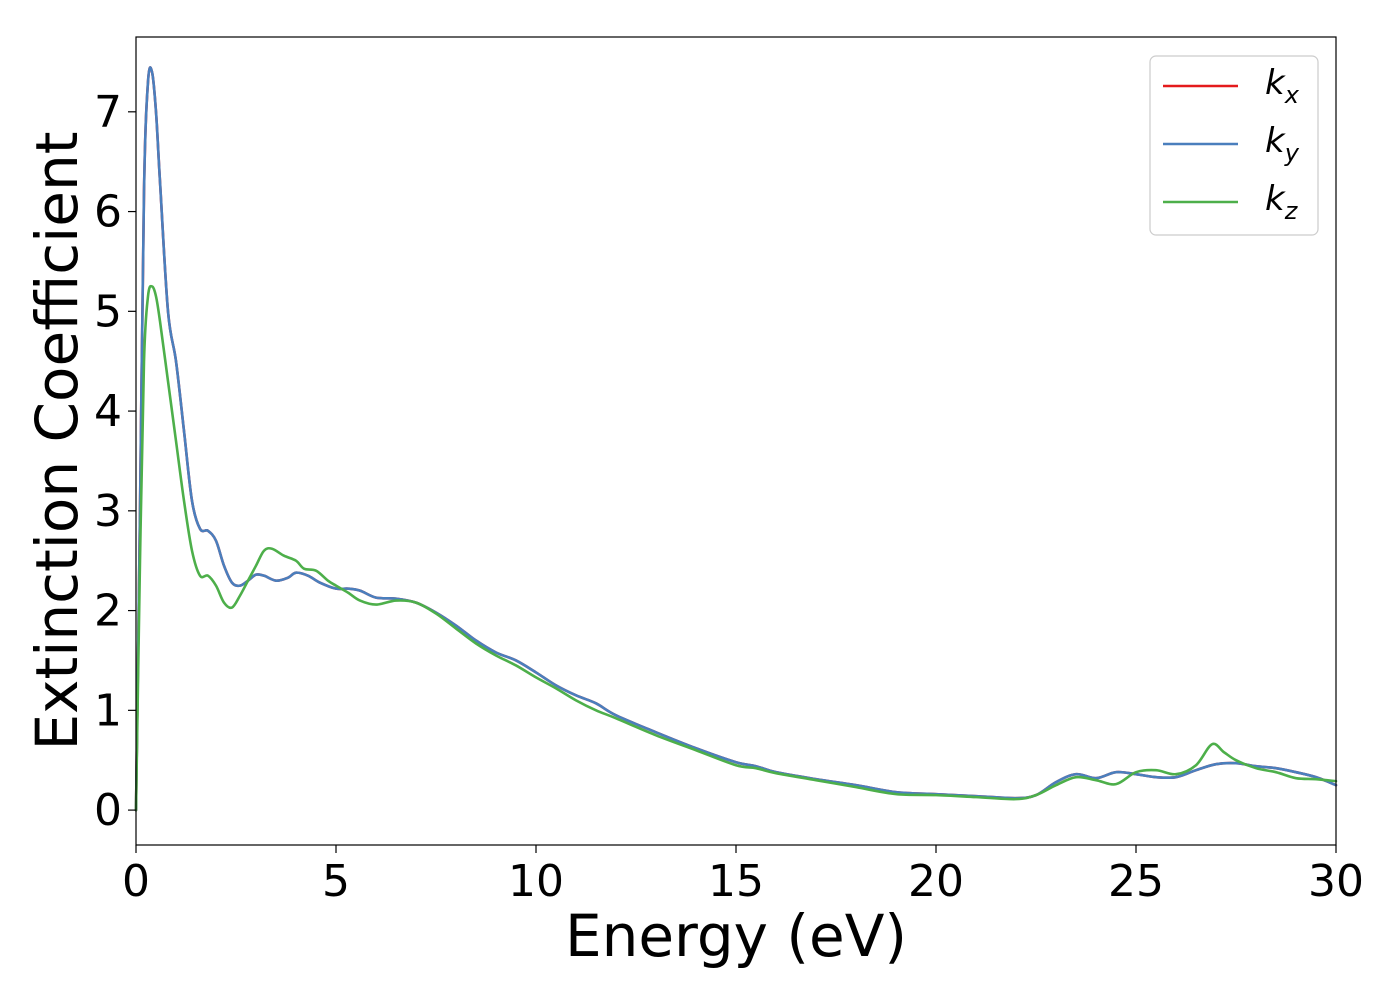  Describe the element at coordinates (57, 441) in the screenshot. I see `y-axis-label: Extinction Coefficient` at that location.